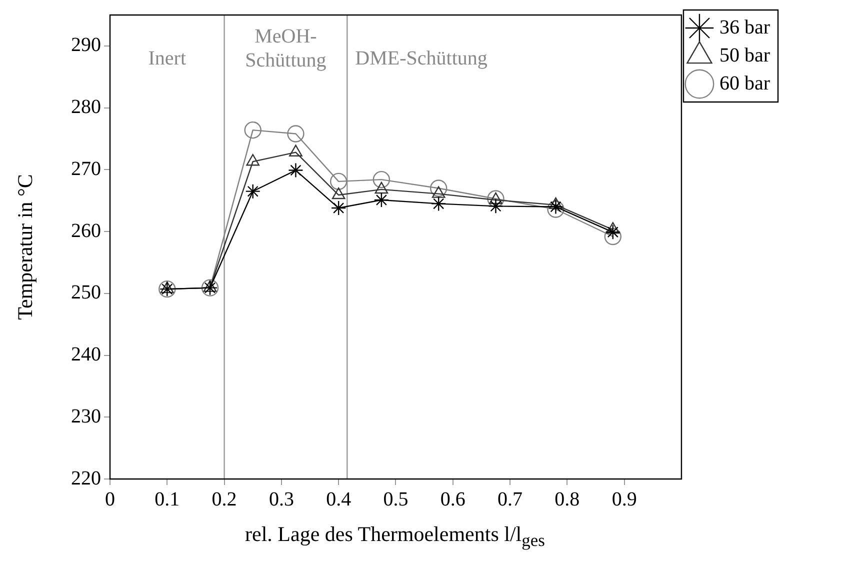  What do you see at coordinates (86, 231) in the screenshot?
I see `y-tick-label: 260` at bounding box center [86, 231].